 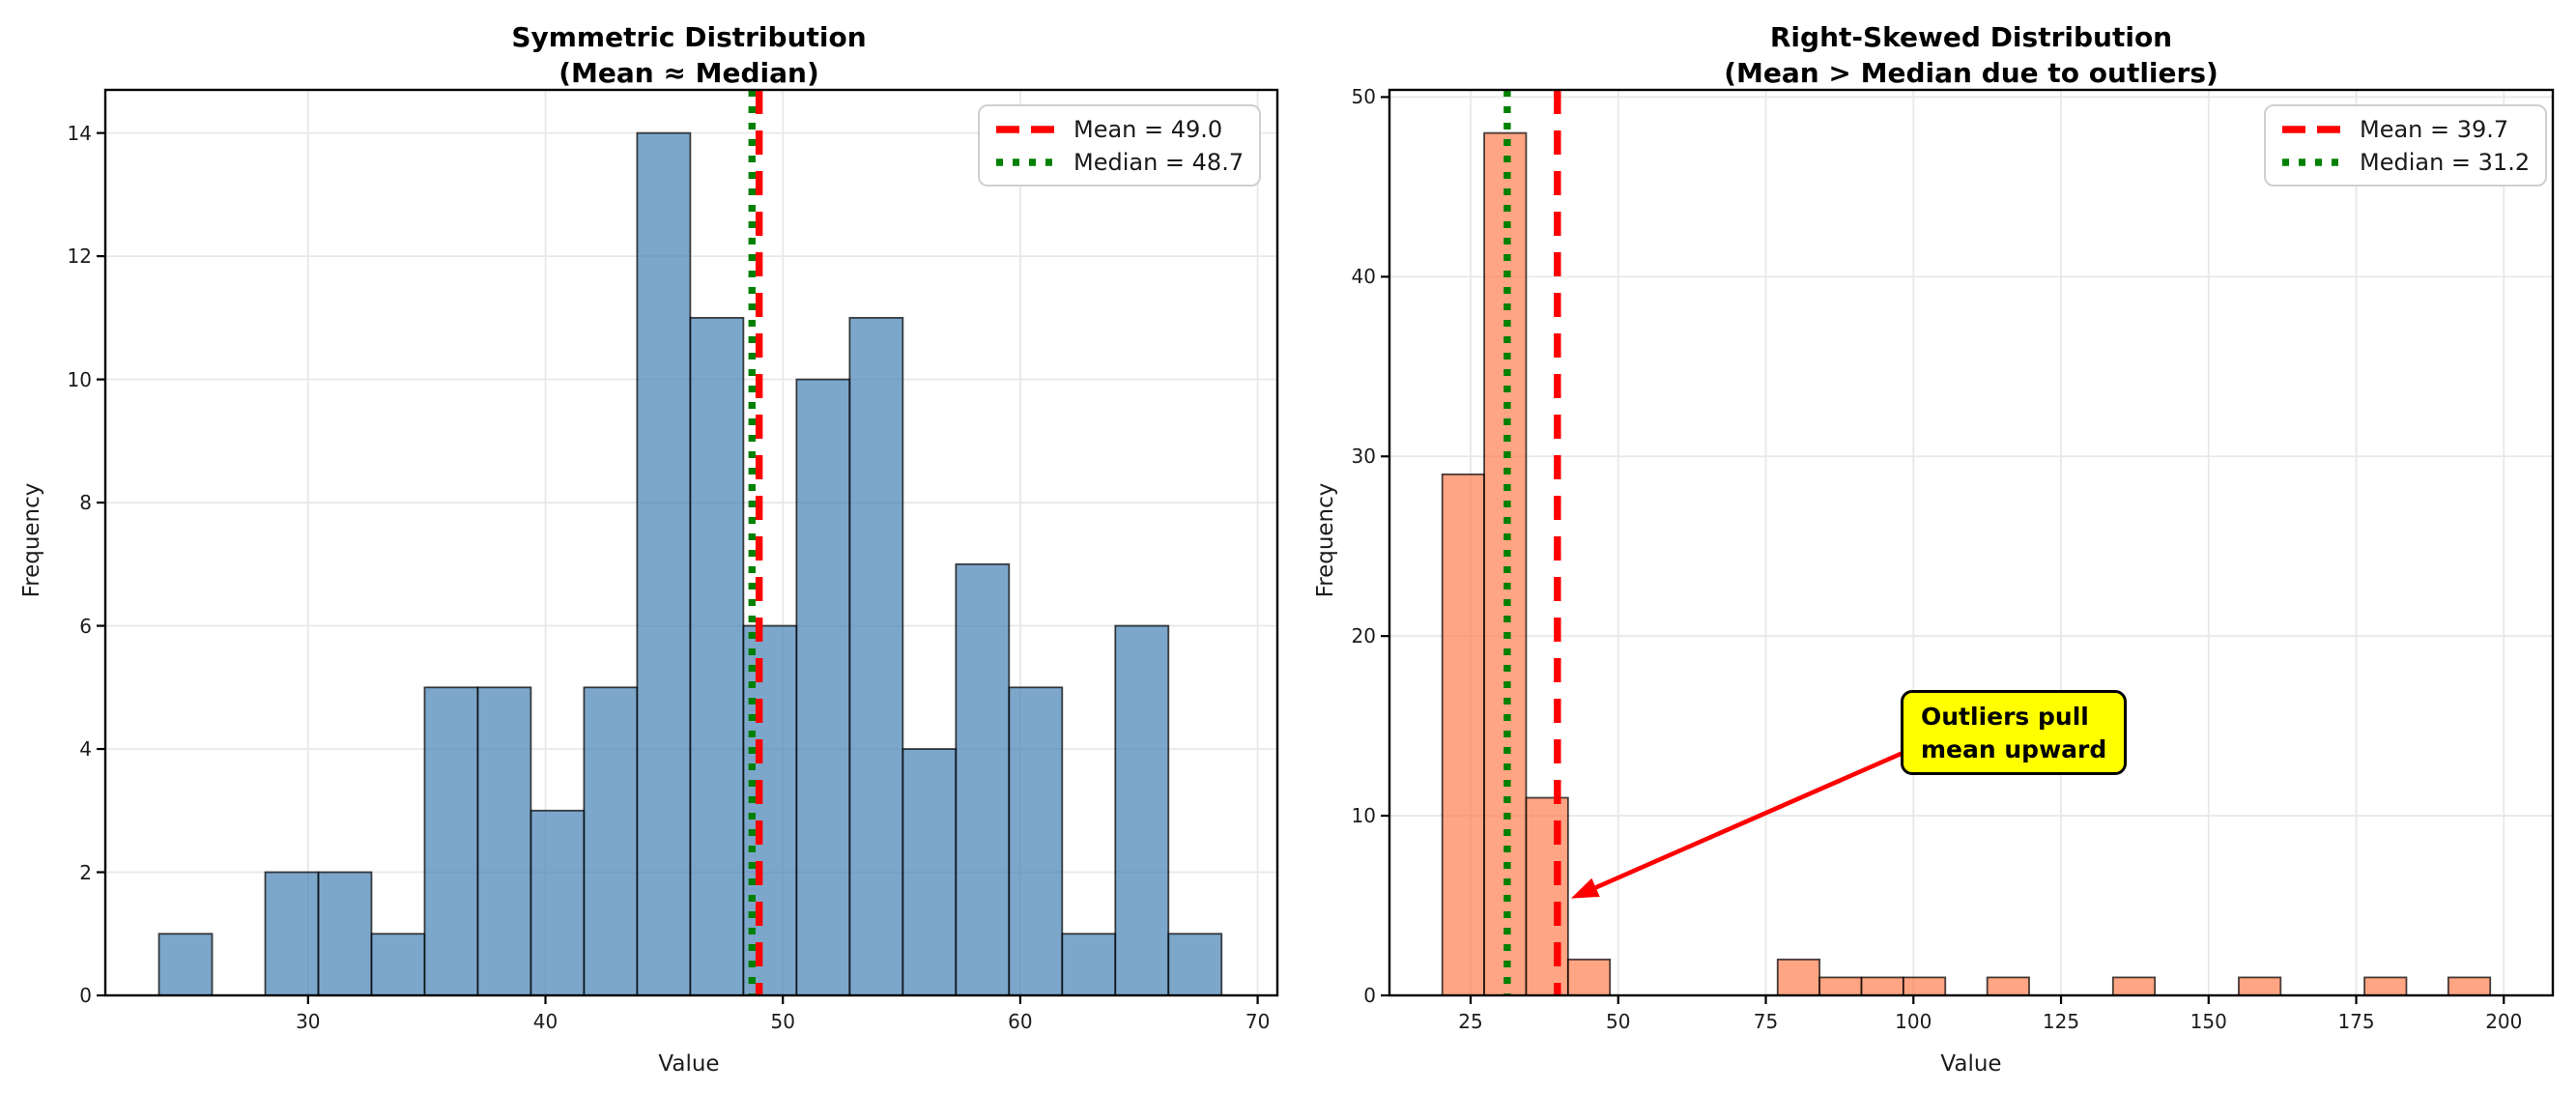 What do you see at coordinates (2209, 1021) in the screenshot?
I see `right-x-tick-label: 150` at bounding box center [2209, 1021].